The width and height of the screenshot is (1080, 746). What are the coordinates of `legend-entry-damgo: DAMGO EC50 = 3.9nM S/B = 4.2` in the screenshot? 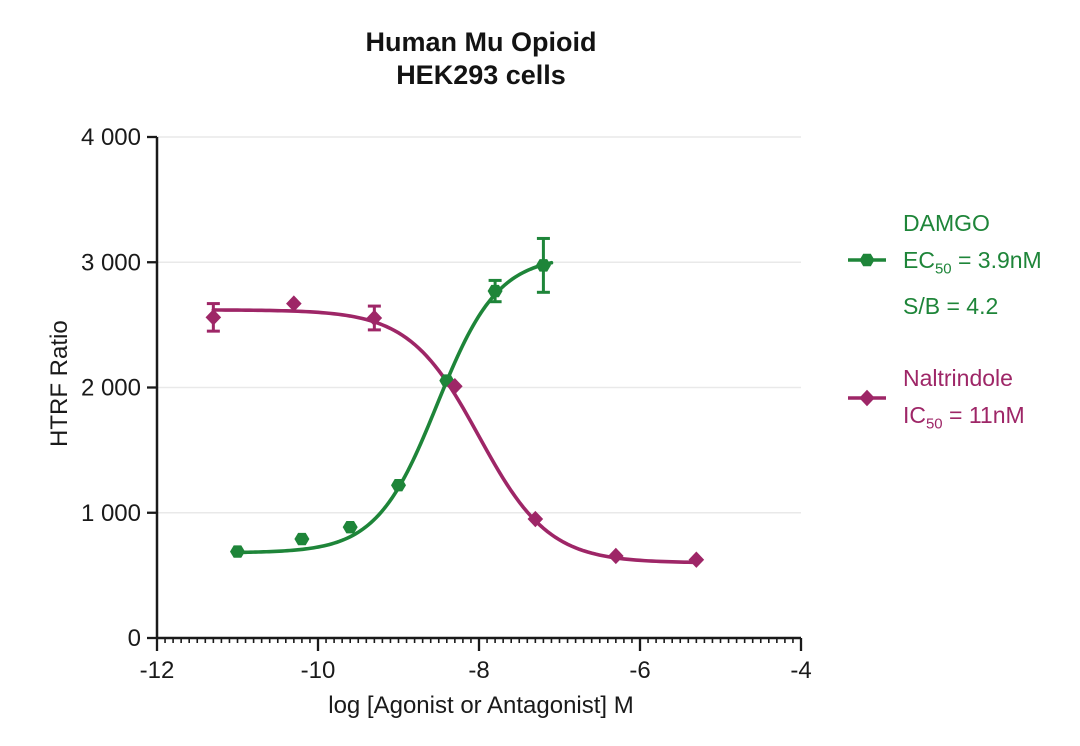 It's located at (972, 265).